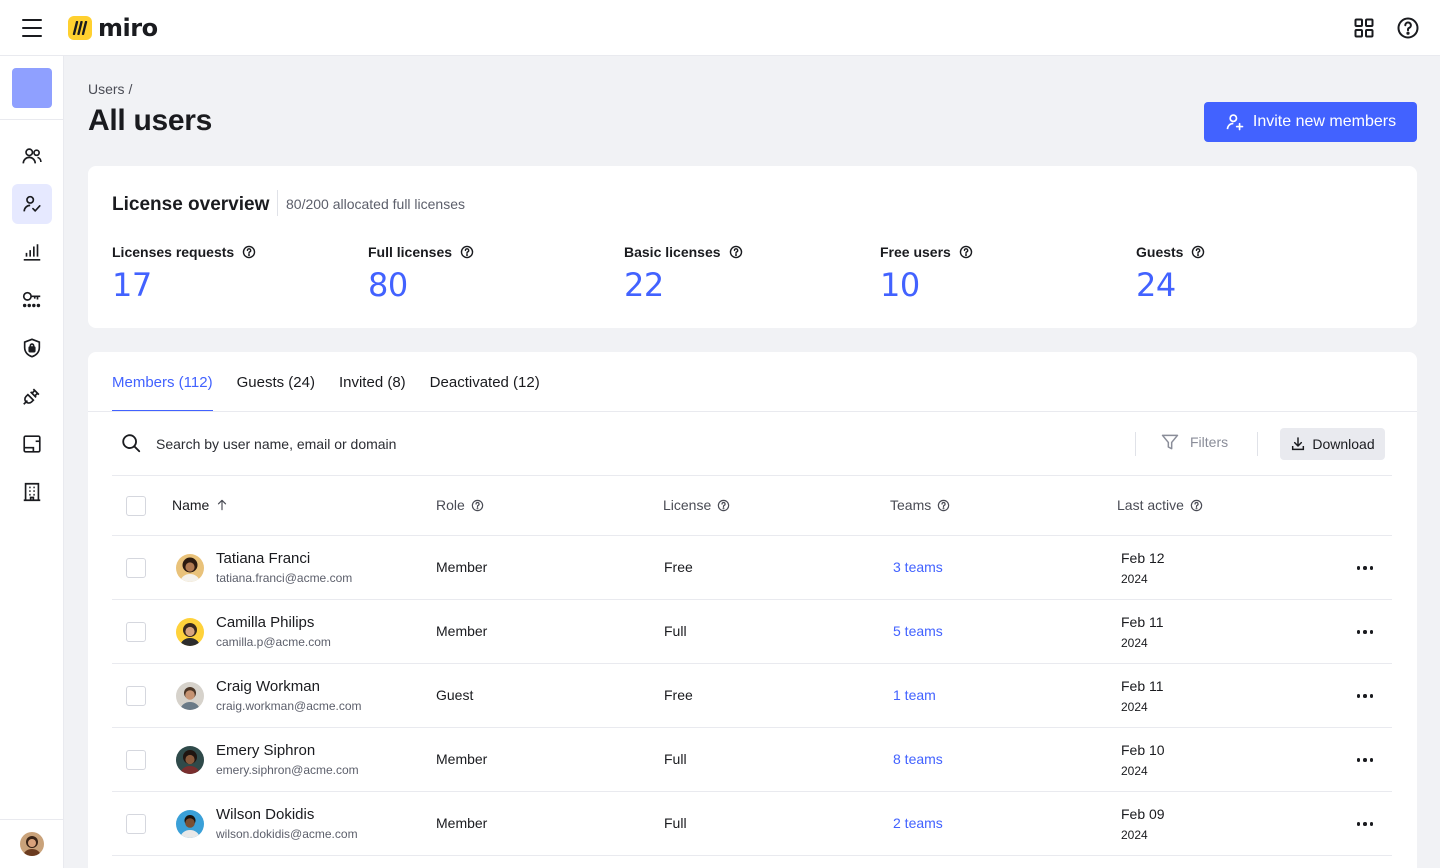  What do you see at coordinates (720, 28) in the screenshot?
I see `top-bar: miro` at bounding box center [720, 28].